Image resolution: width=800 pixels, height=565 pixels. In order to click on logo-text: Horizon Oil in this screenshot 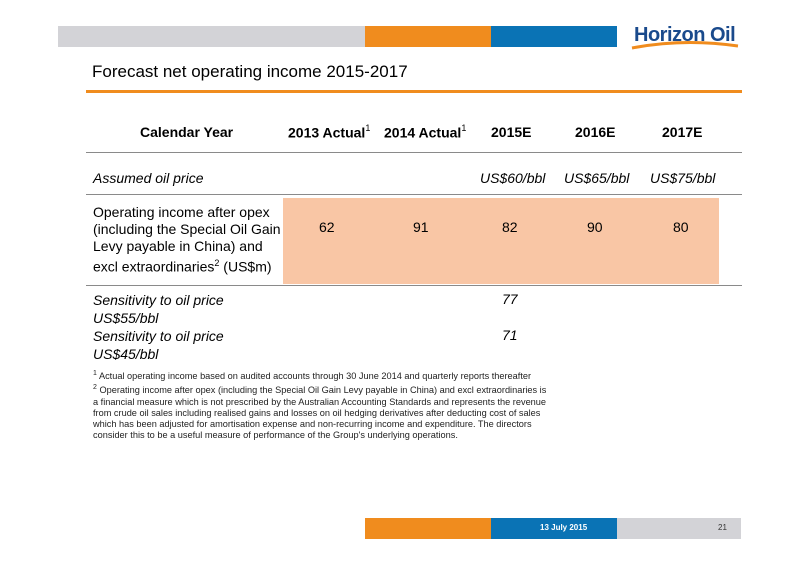, I will do `click(685, 35)`.